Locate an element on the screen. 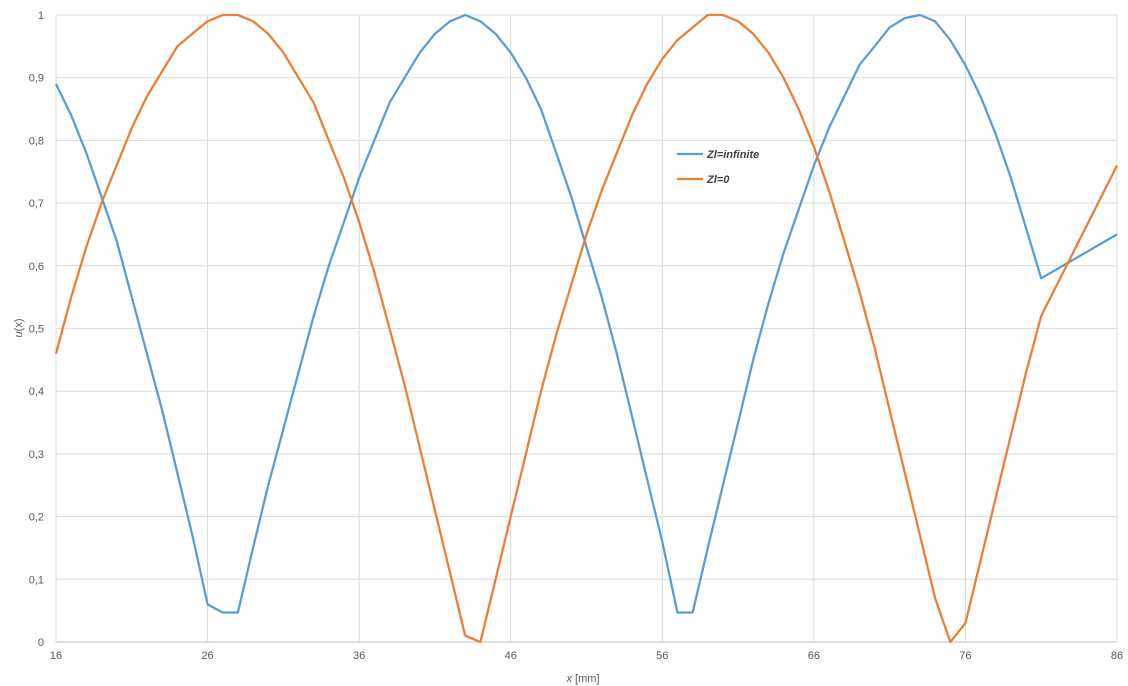  x-tick-label: 16 is located at coordinates (56, 656).